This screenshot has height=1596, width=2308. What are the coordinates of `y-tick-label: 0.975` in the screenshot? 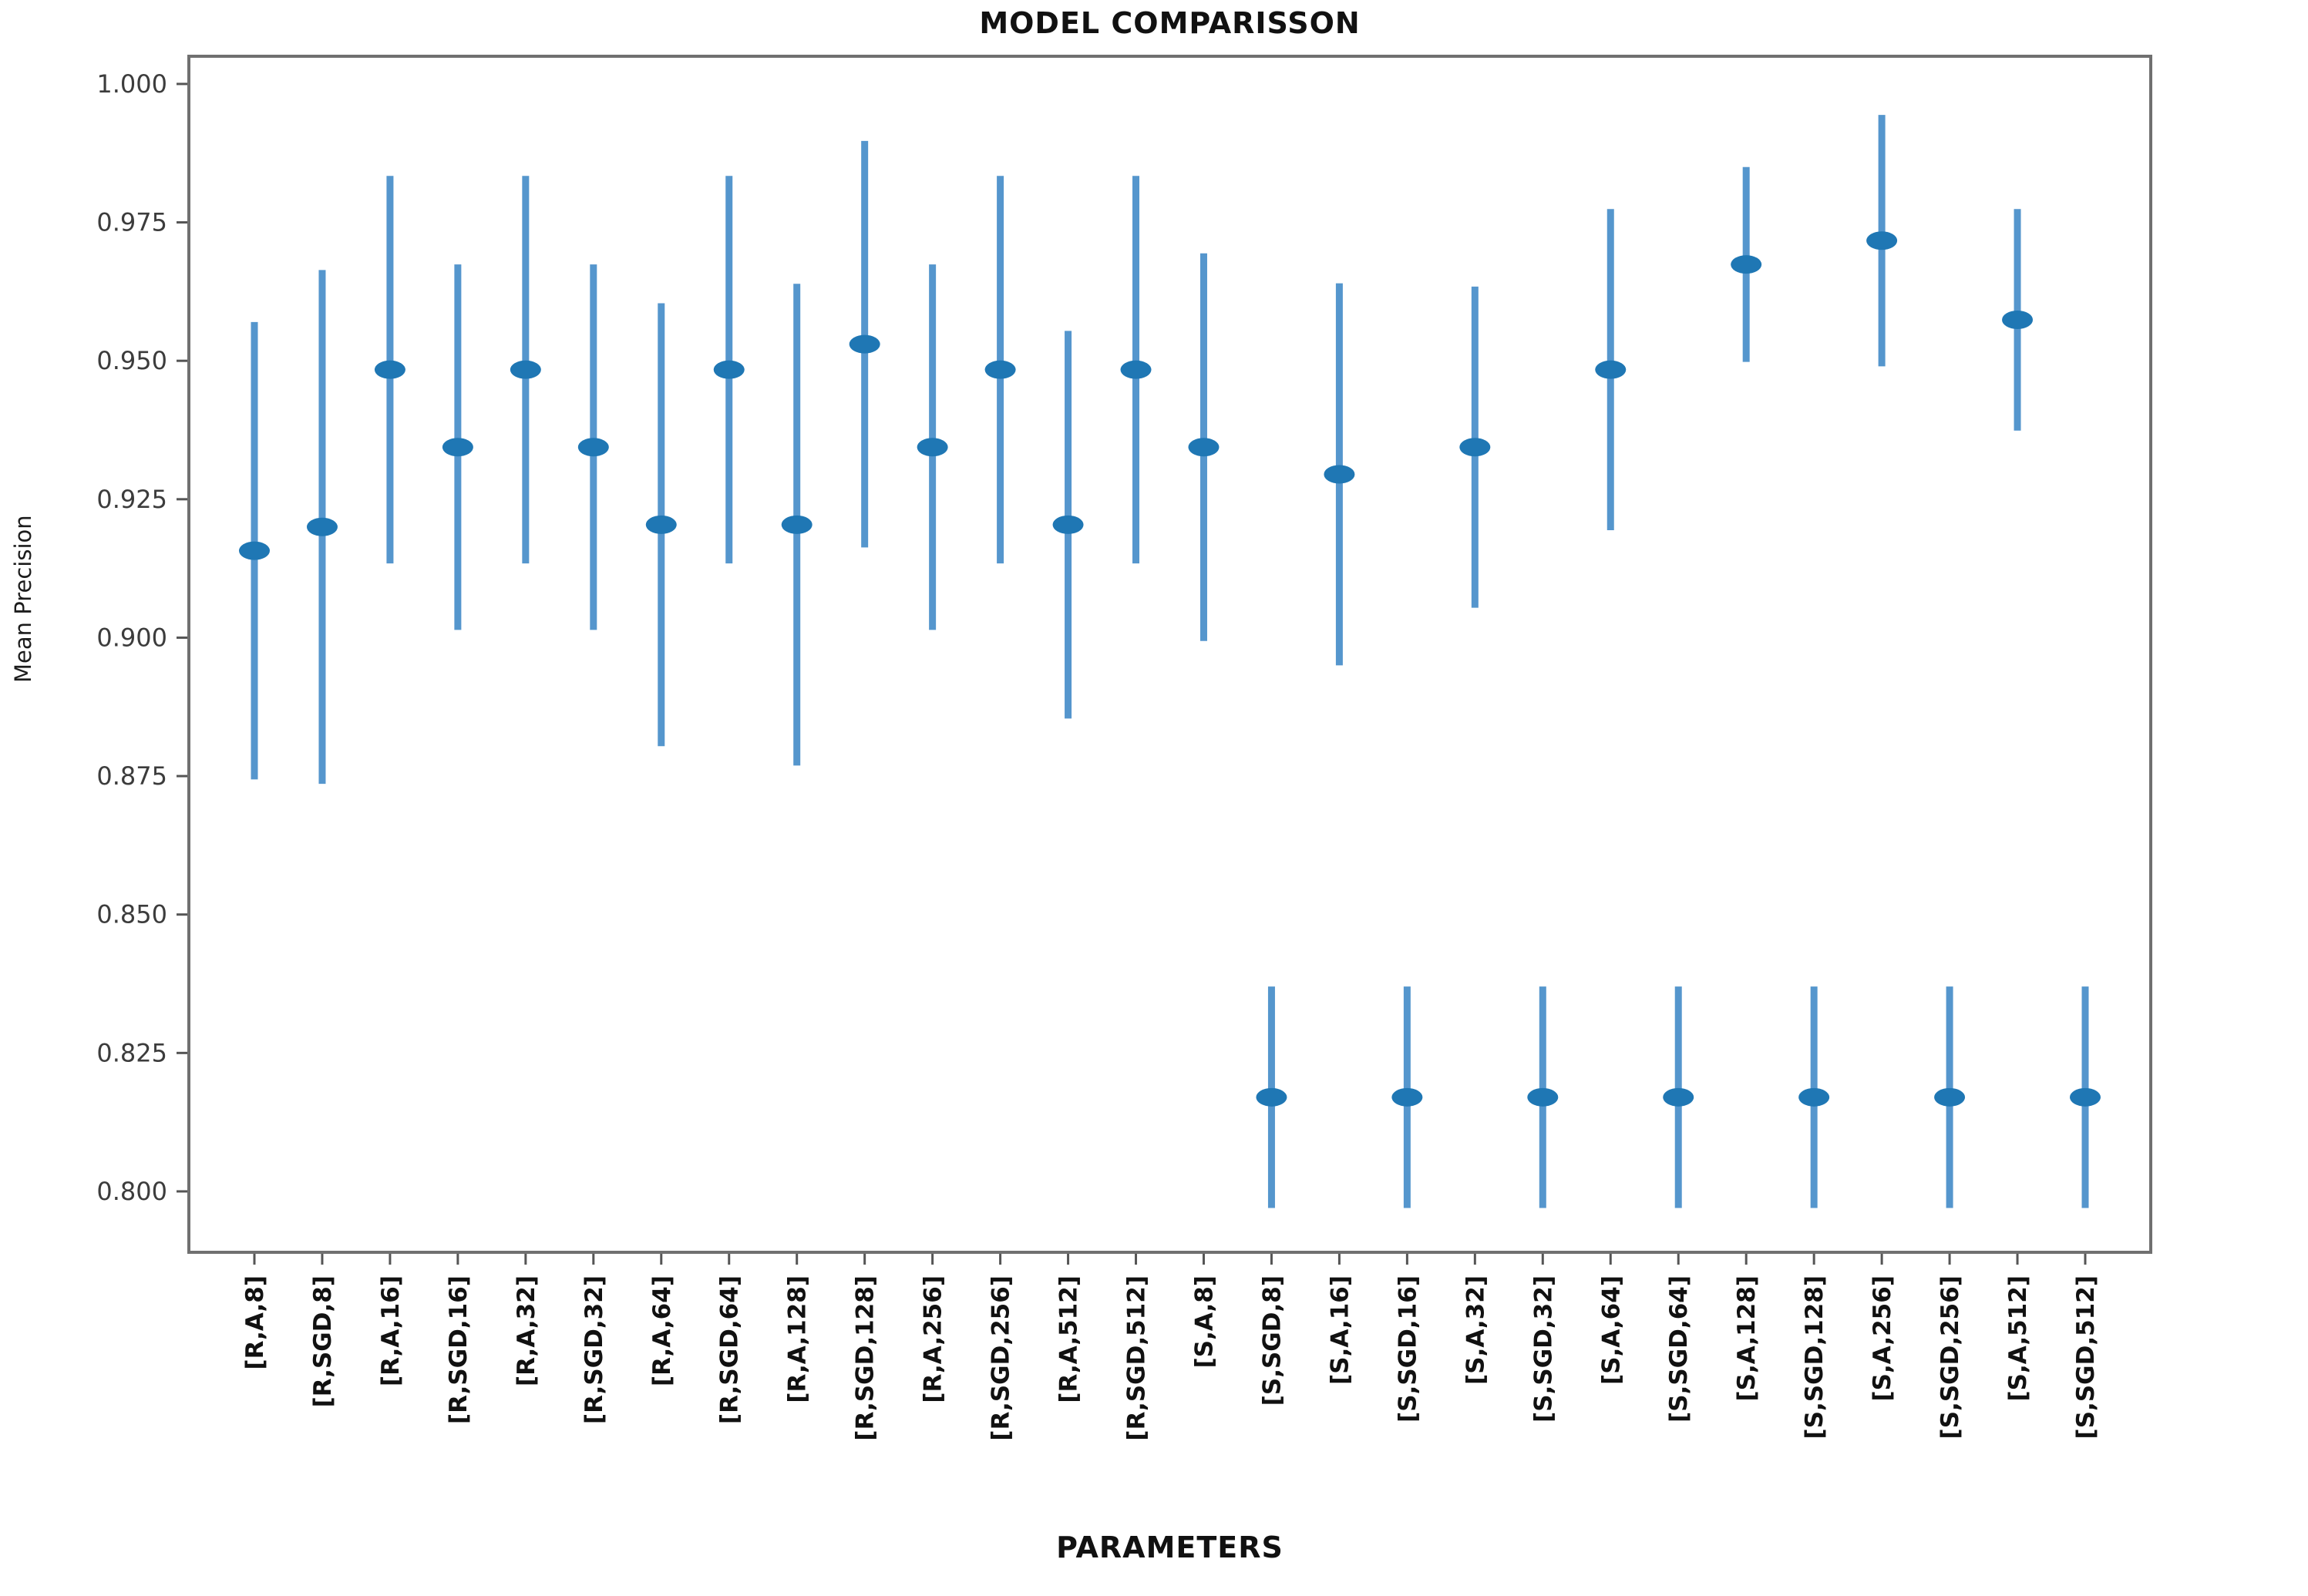 It's located at (131, 223).